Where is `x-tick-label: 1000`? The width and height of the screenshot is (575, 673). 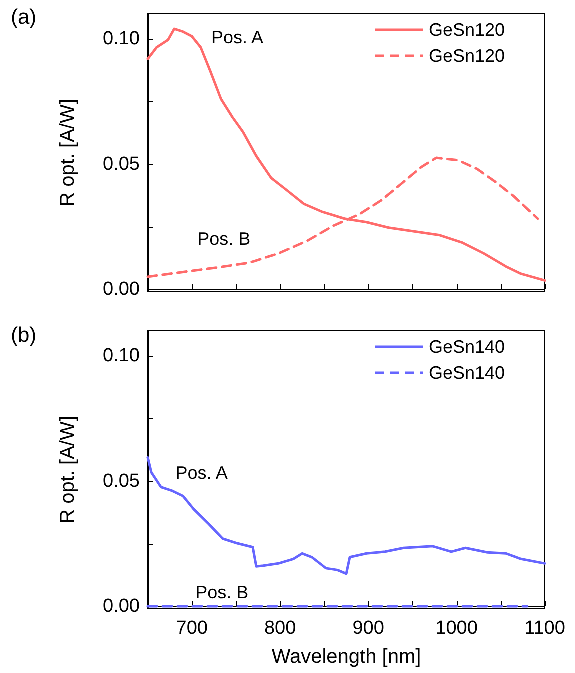 x-tick-label: 1000 is located at coordinates (457, 628).